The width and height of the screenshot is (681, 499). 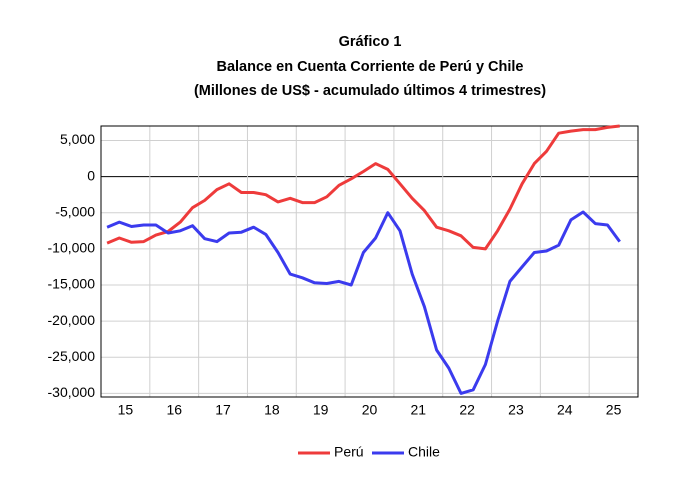 I want to click on x-tick-label: 24, so click(x=565, y=410).